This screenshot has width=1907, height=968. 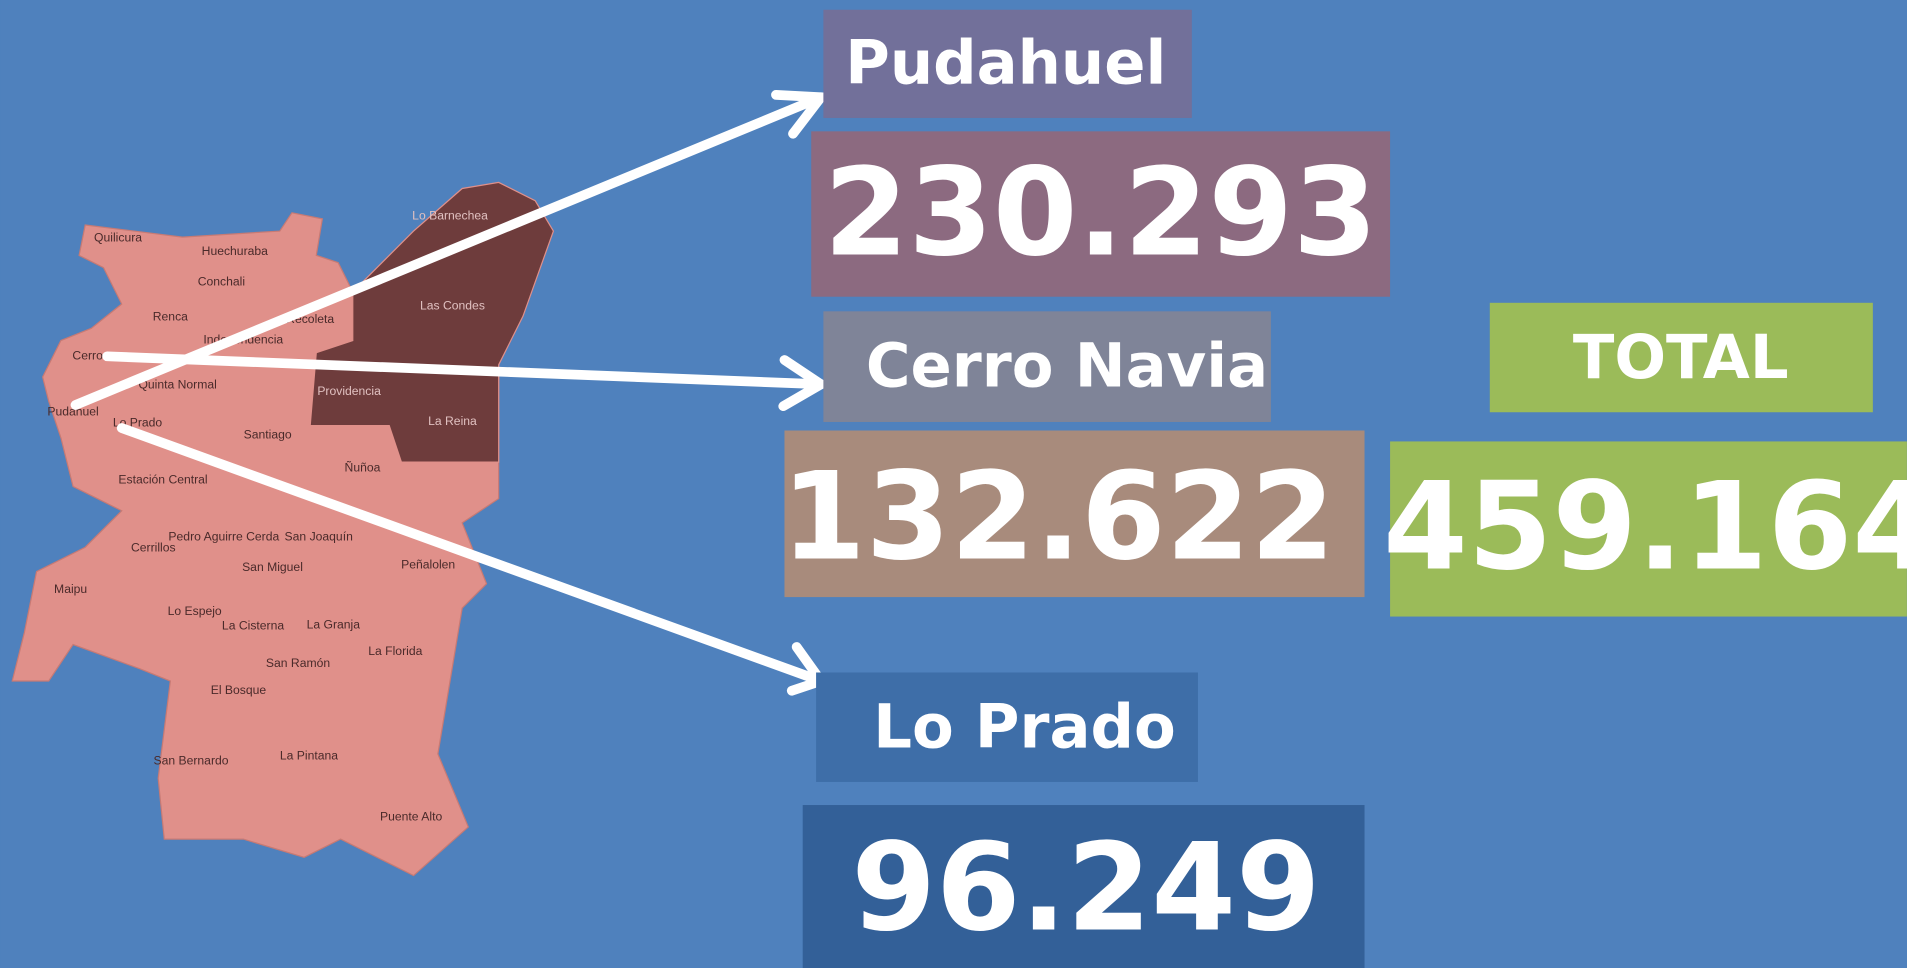 I want to click on district-value: 96.249, so click(x=1085, y=887).